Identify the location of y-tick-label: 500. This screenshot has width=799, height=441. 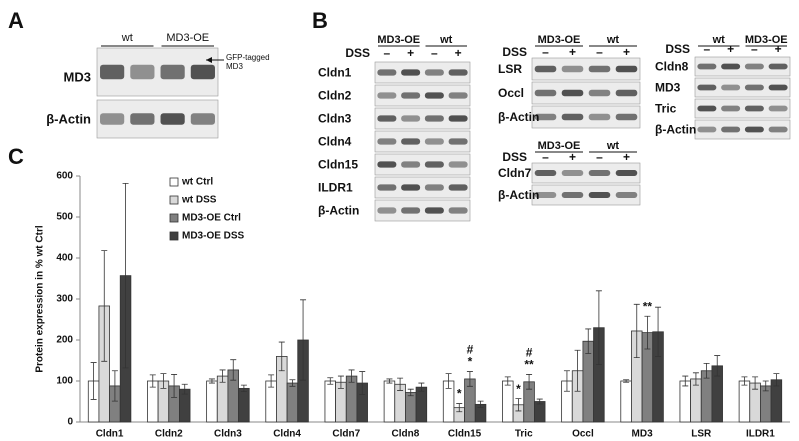
(64, 217).